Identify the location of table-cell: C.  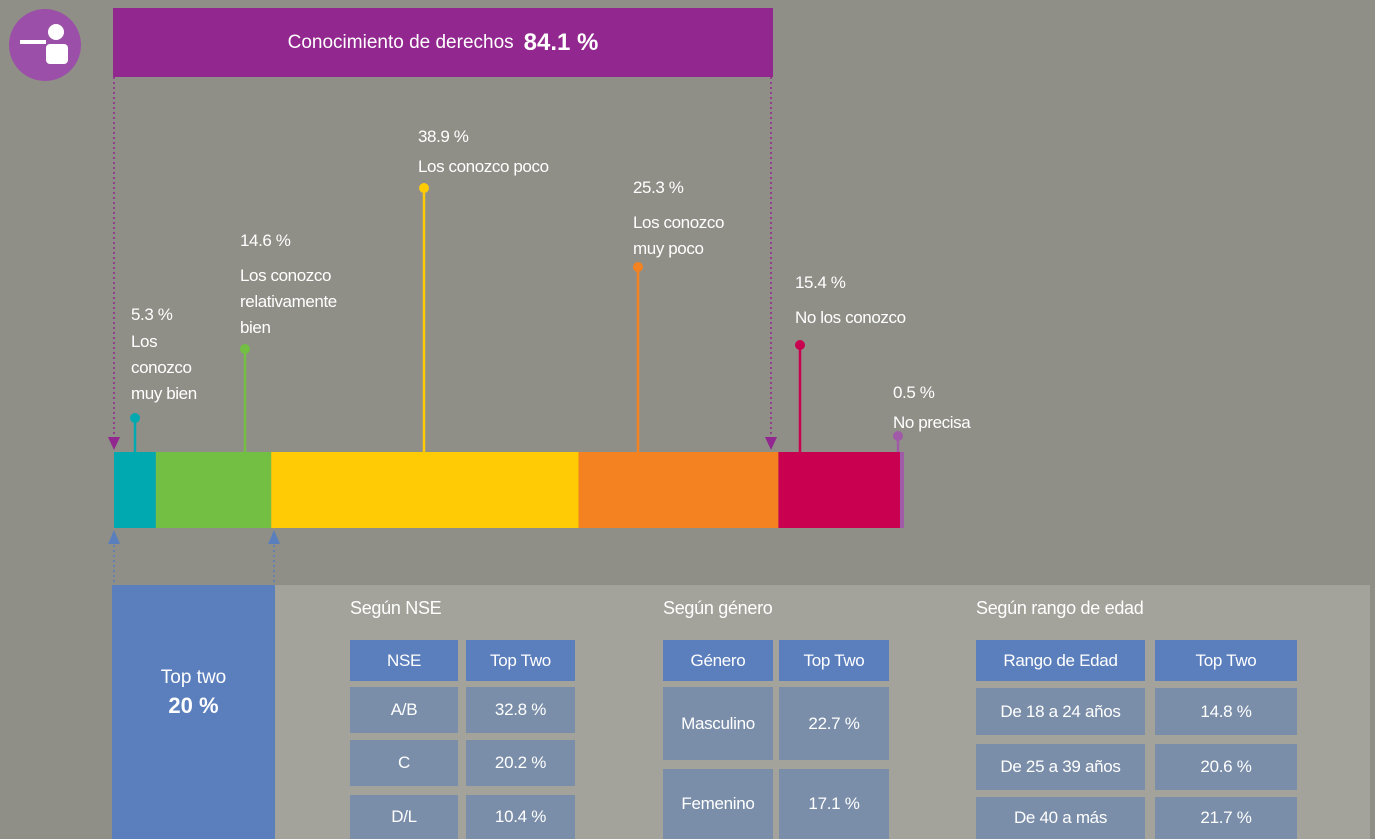
(404, 763).